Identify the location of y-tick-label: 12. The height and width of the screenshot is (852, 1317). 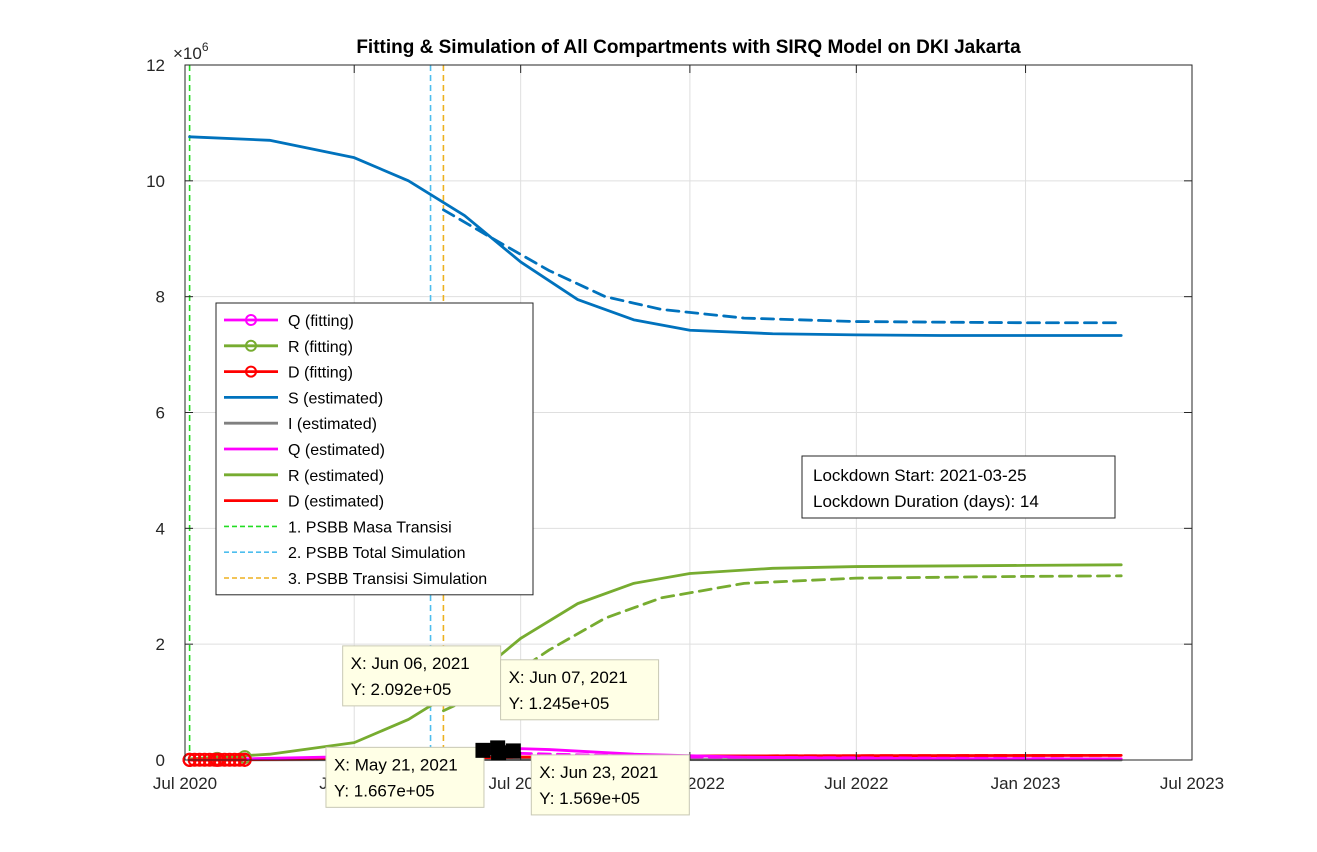
(155, 65).